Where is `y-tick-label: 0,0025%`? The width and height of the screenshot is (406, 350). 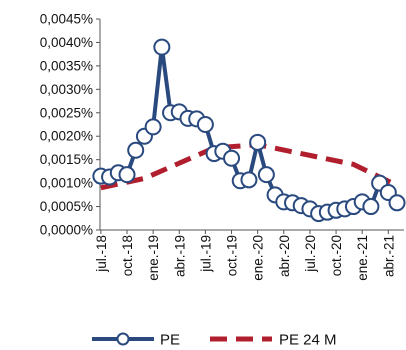 y-tick-label: 0,0025% is located at coordinates (66, 112).